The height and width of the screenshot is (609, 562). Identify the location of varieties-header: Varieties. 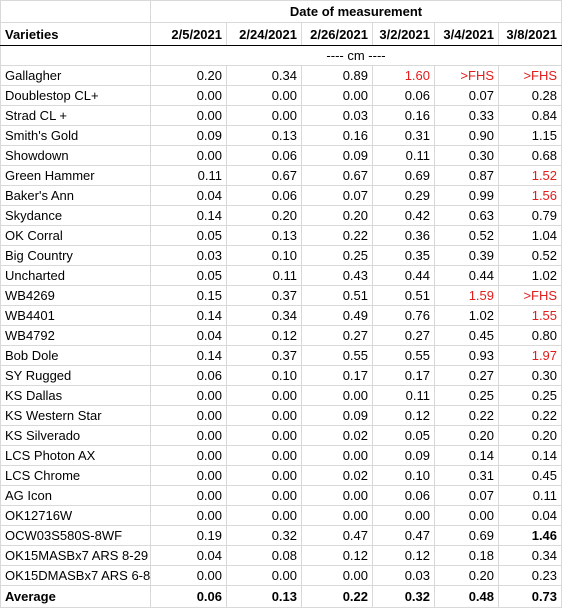
(75, 34).